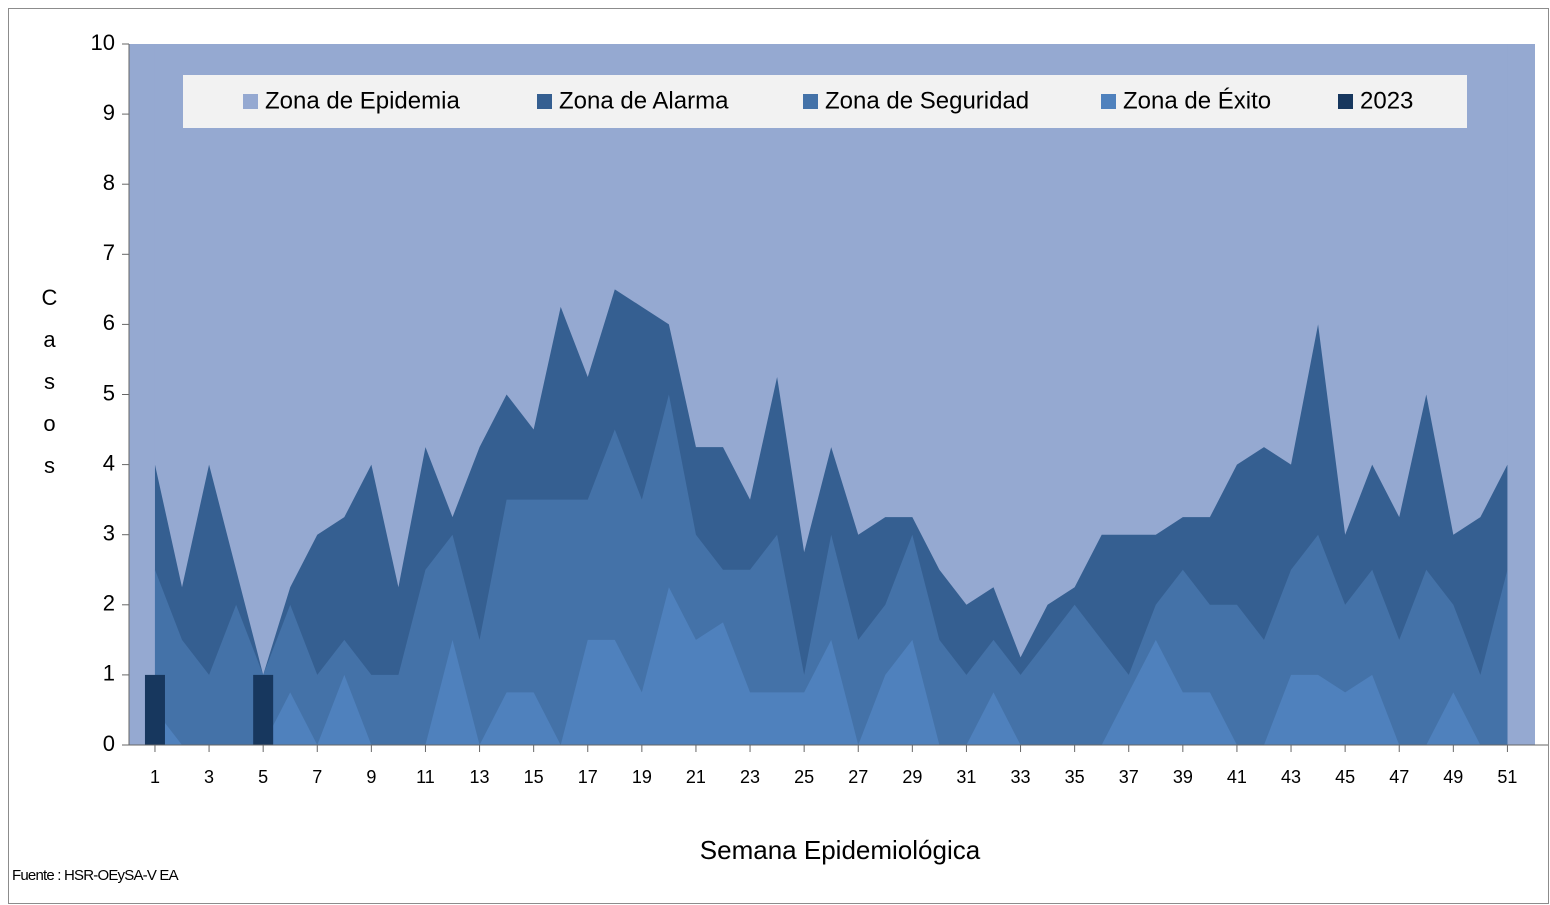  I want to click on x-tick-label: 21, so click(696, 777).